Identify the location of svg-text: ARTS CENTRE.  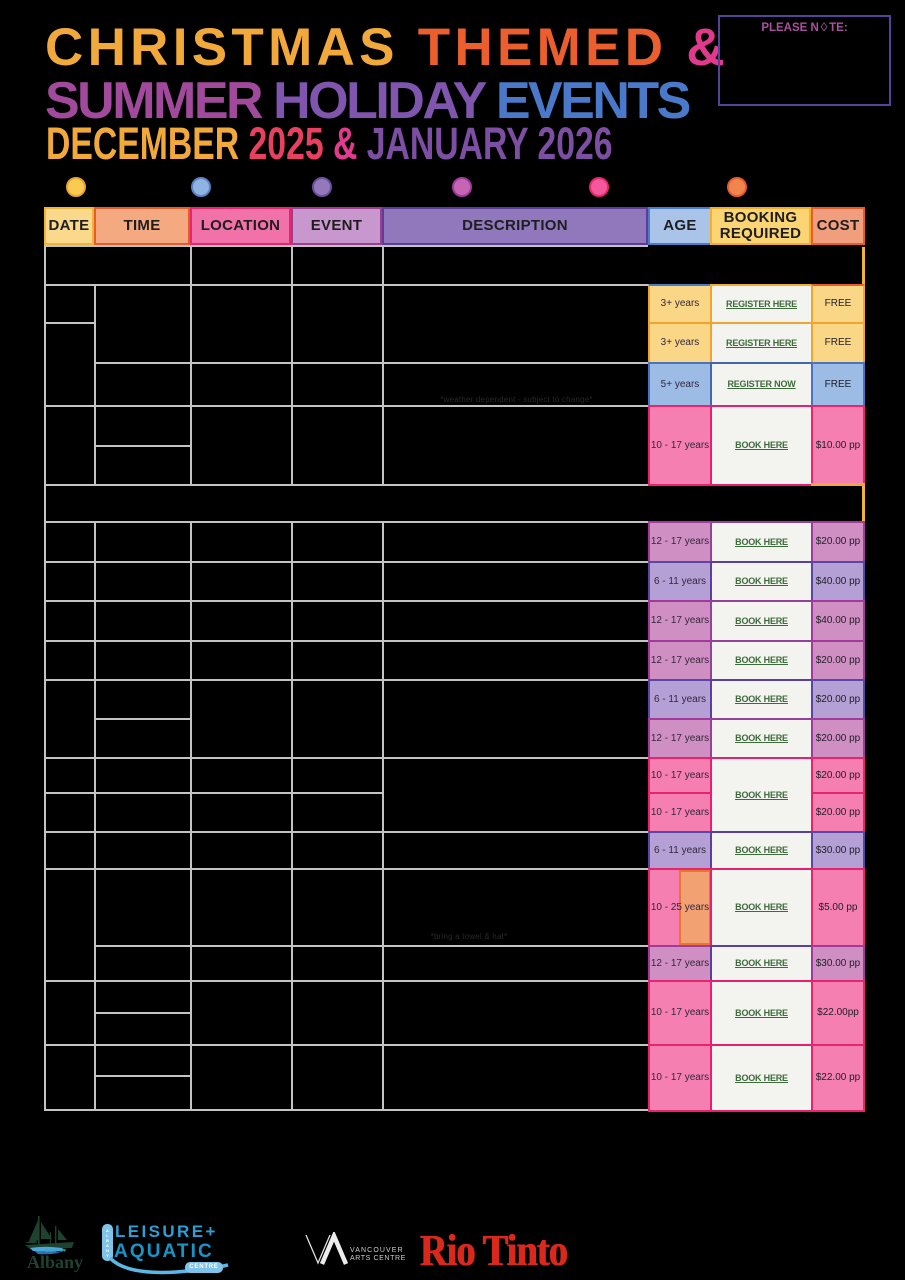
(378, 1258).